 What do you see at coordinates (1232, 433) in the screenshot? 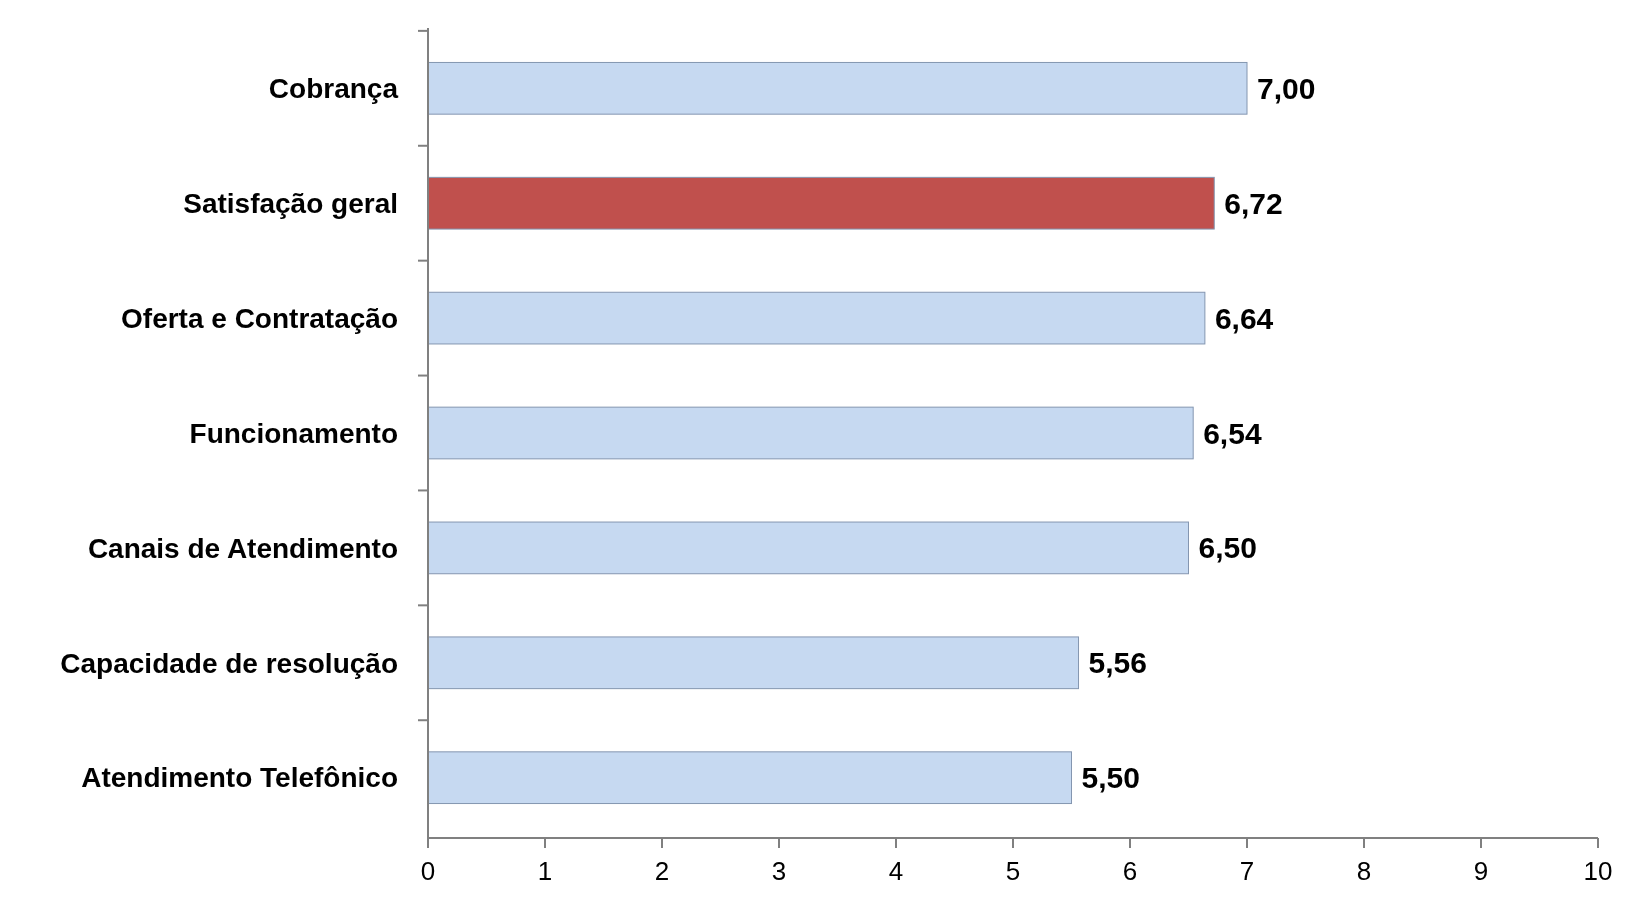
I see `data-label: 6,54` at bounding box center [1232, 433].